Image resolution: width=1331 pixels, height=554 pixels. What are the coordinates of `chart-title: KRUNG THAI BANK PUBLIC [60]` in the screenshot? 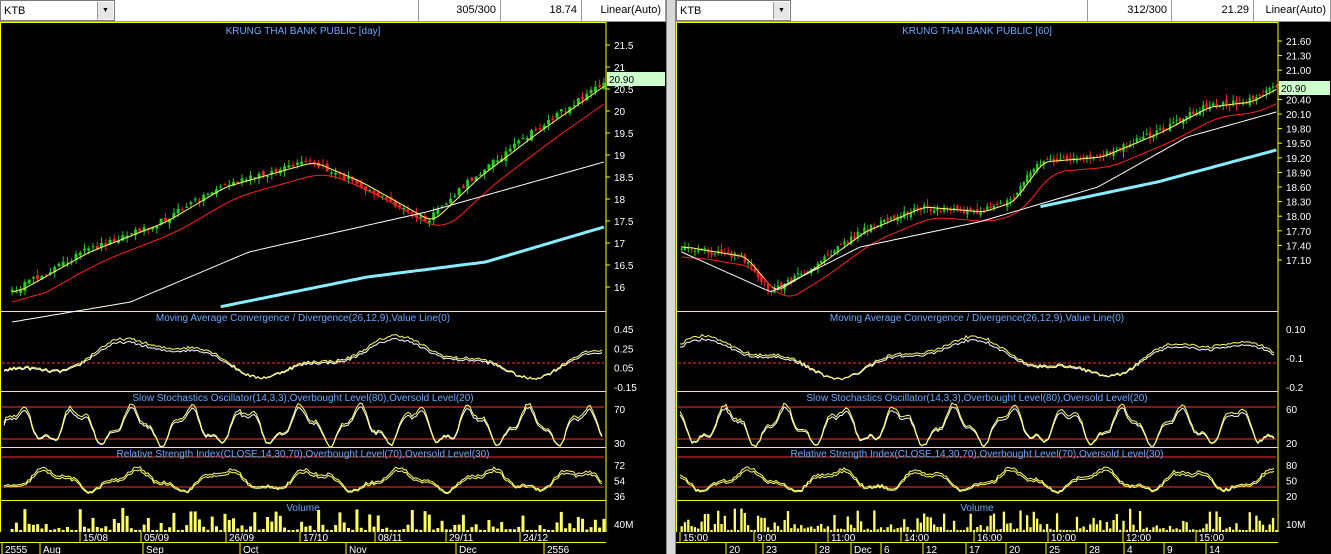 It's located at (977, 31).